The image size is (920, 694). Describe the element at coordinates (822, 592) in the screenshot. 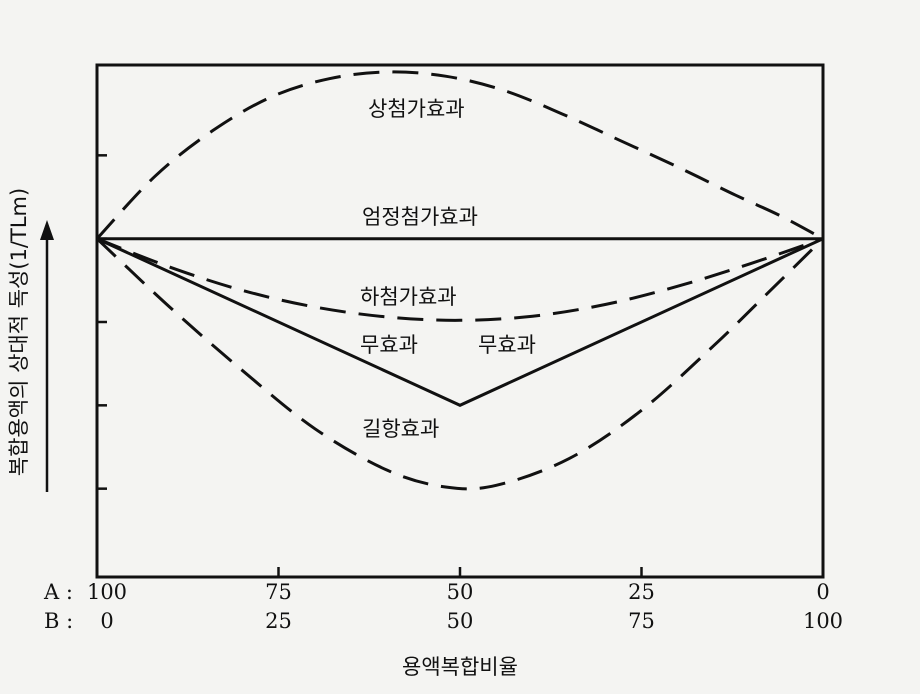

I see `x-tick-label-a-4: 0` at that location.